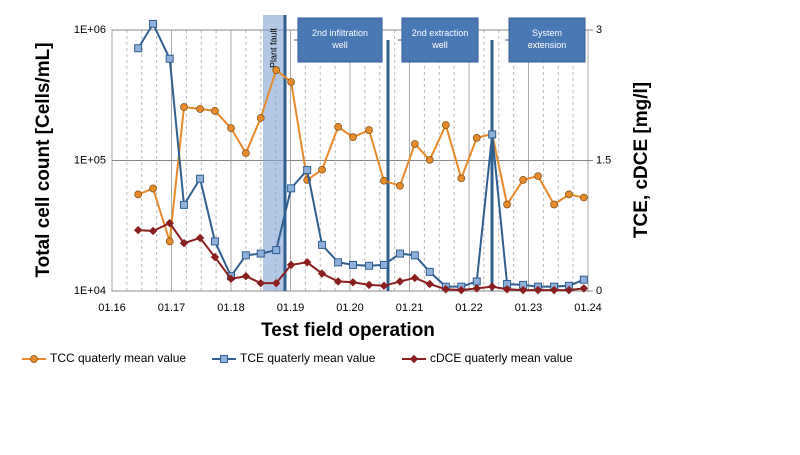 The height and width of the screenshot is (455, 800). Describe the element at coordinates (90, 160) in the screenshot. I see `y-tick-label: 1E+05` at that location.